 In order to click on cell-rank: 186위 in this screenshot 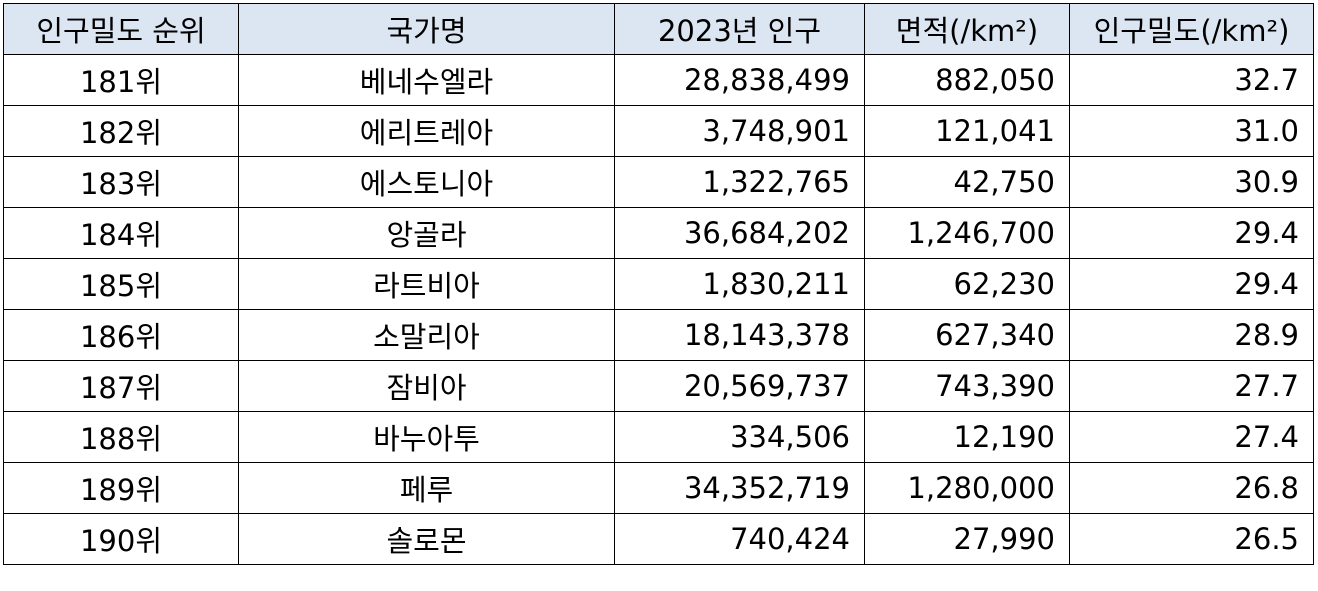, I will do `click(121, 335)`.